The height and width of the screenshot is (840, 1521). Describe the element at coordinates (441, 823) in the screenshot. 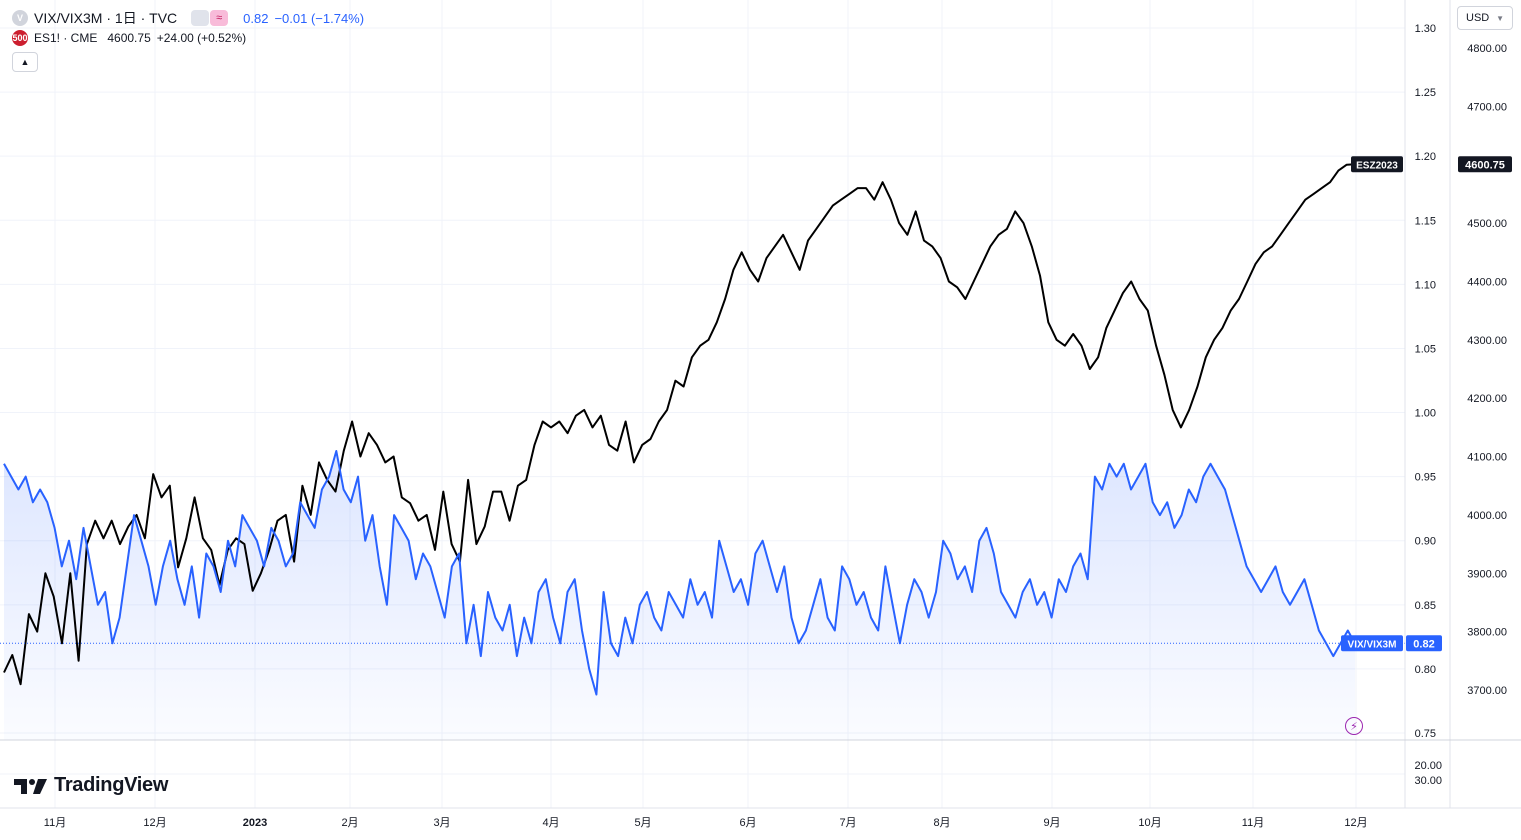

I see `time-axis-label: 3月` at that location.